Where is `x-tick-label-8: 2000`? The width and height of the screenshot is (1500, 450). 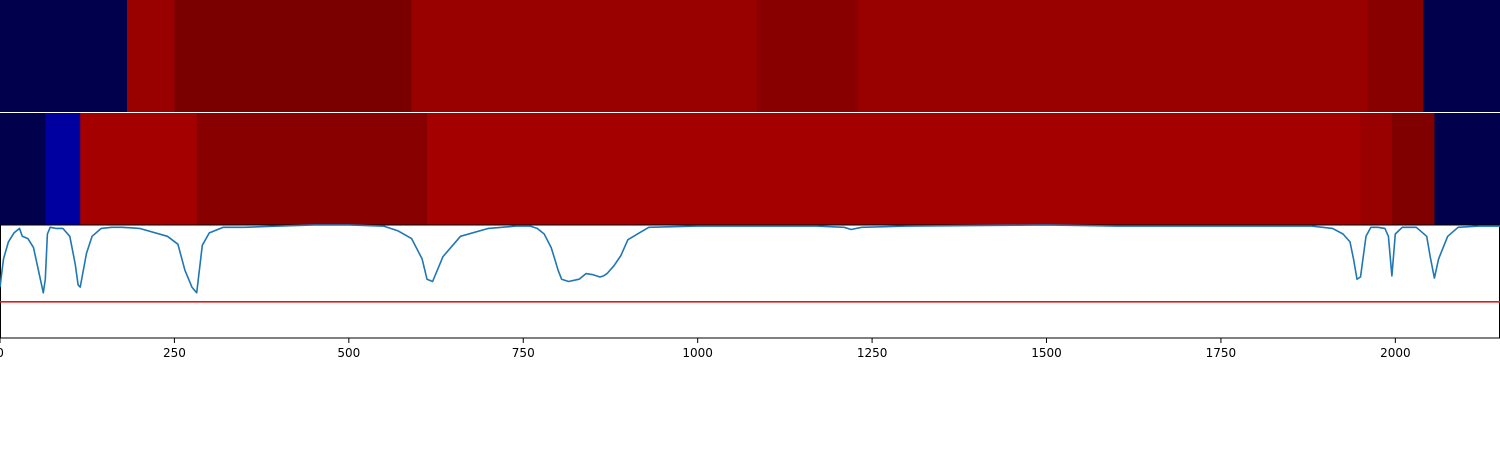 x-tick-label-8: 2000 is located at coordinates (1395, 353).